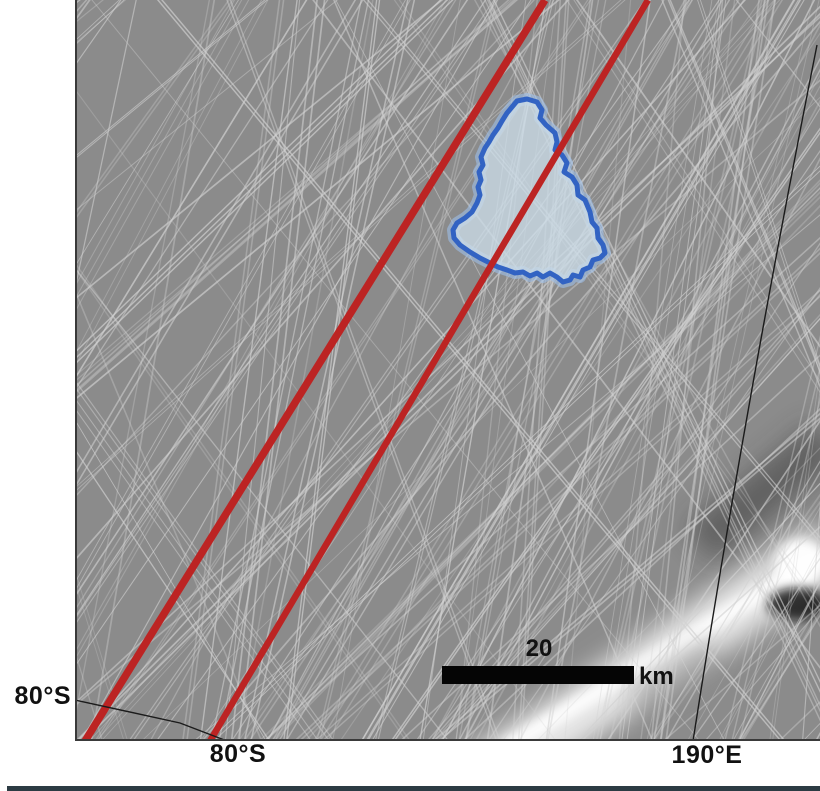  Describe the element at coordinates (151, 720) in the screenshot. I see `graticule-lat-line` at that location.